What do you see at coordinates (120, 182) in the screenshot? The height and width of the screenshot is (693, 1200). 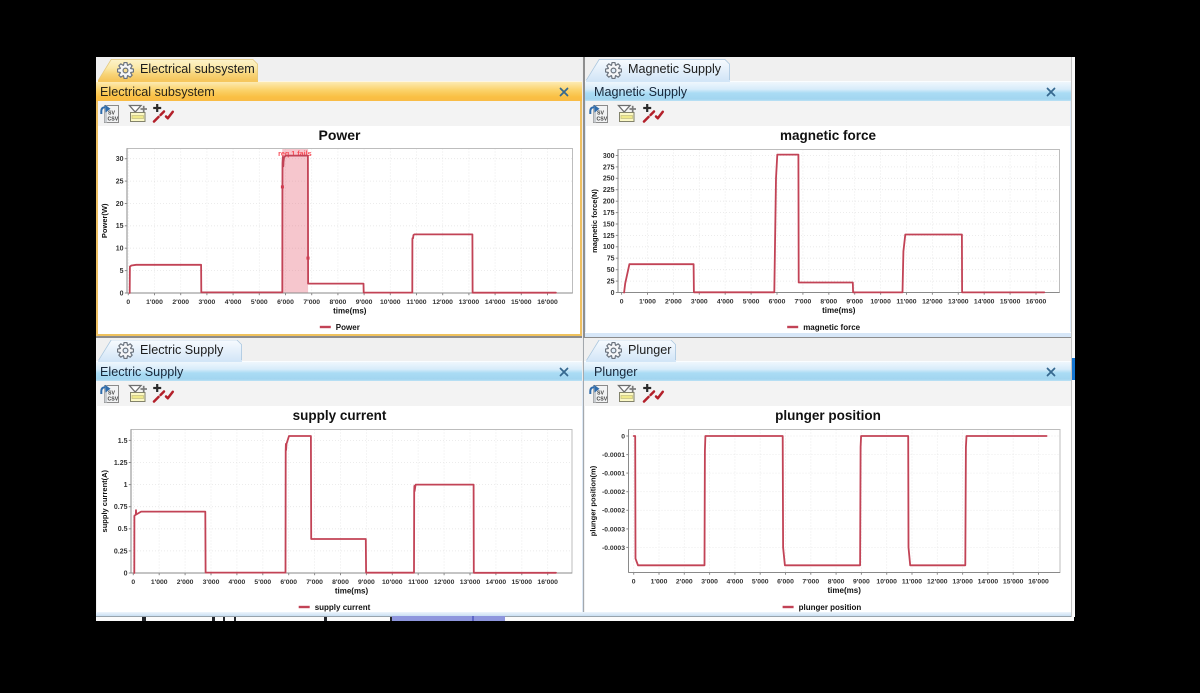 I see `svg-text: 25` at bounding box center [120, 182].